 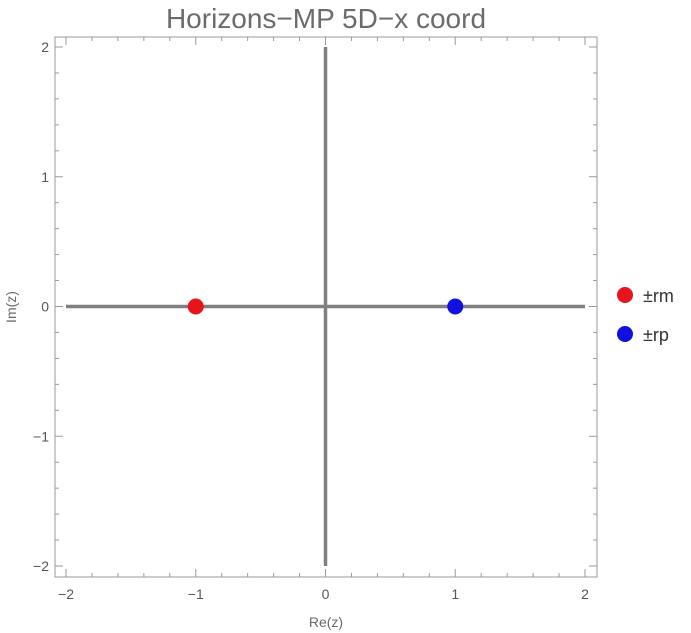 What do you see at coordinates (41, 436) in the screenshot?
I see `y-tick-label: −1` at bounding box center [41, 436].